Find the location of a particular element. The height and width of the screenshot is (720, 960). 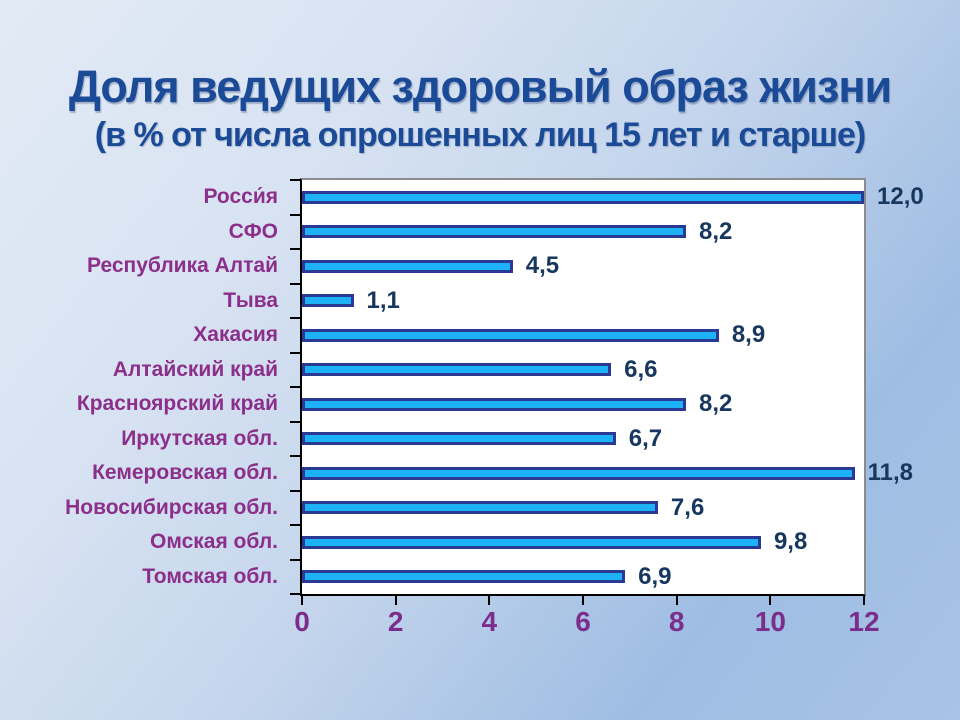

category-label: СФО is located at coordinates (253, 231).